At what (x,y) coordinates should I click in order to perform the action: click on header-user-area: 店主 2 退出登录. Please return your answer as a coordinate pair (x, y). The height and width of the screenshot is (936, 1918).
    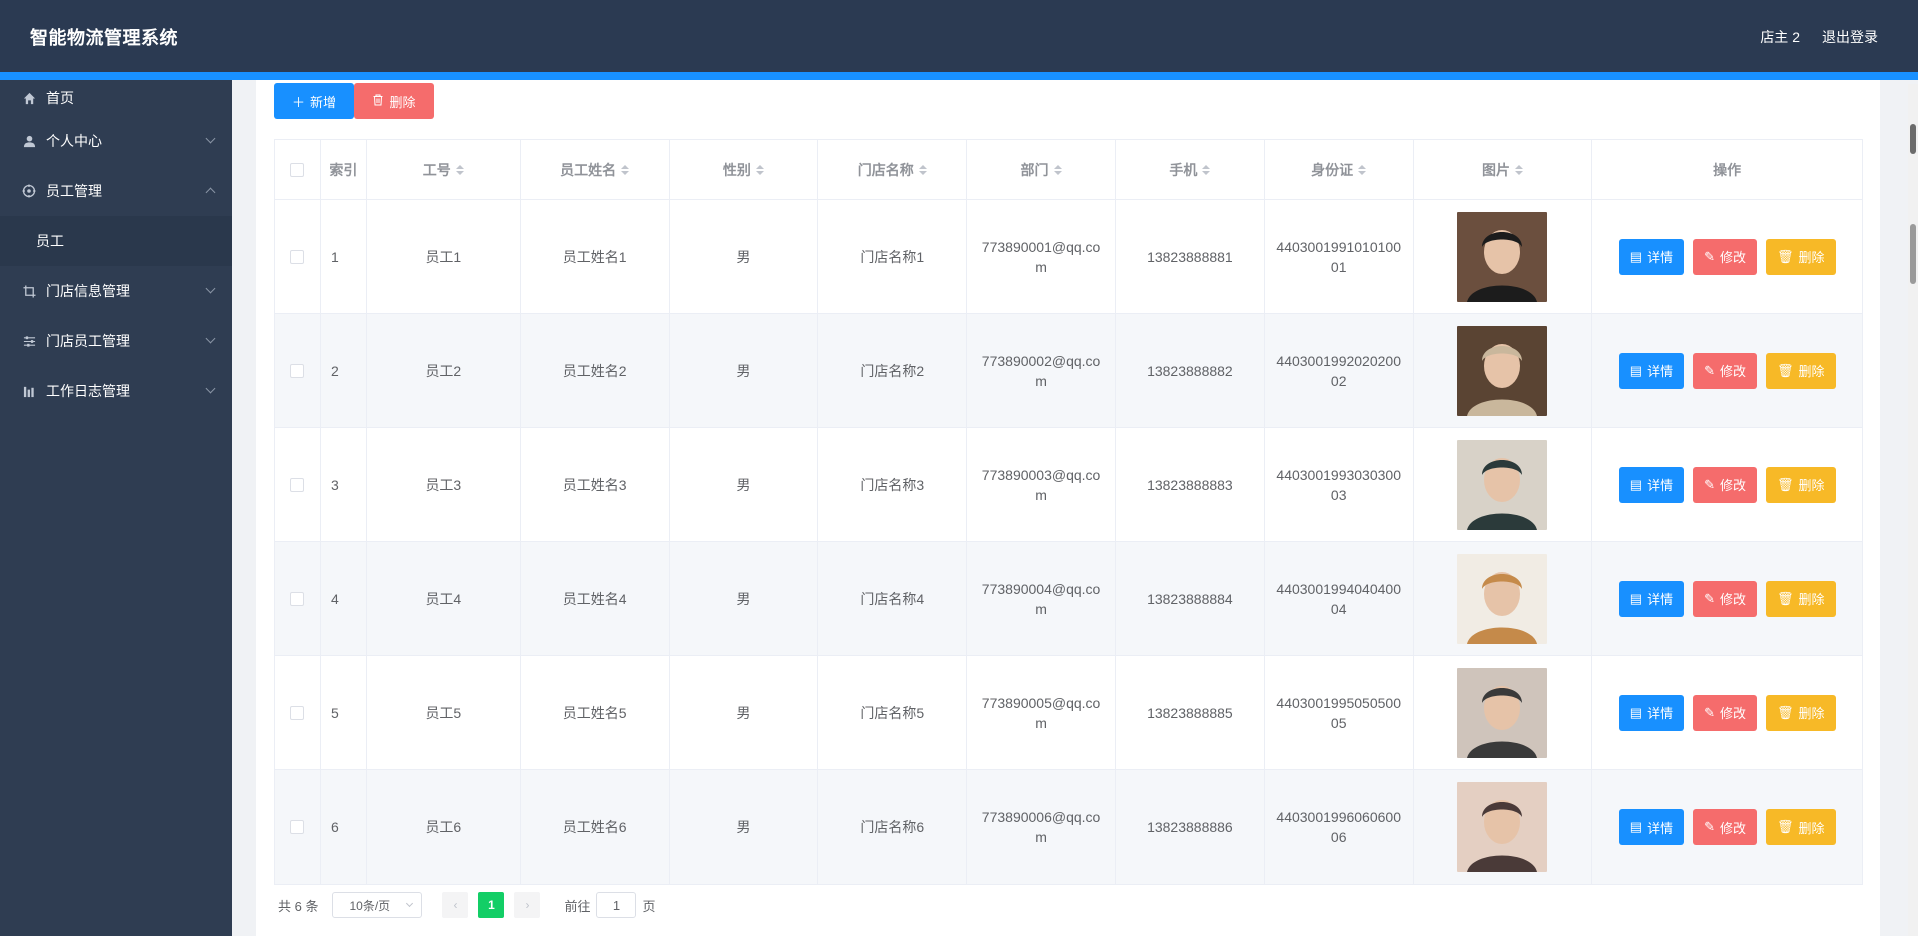
    Looking at the image, I should click on (1819, 37).